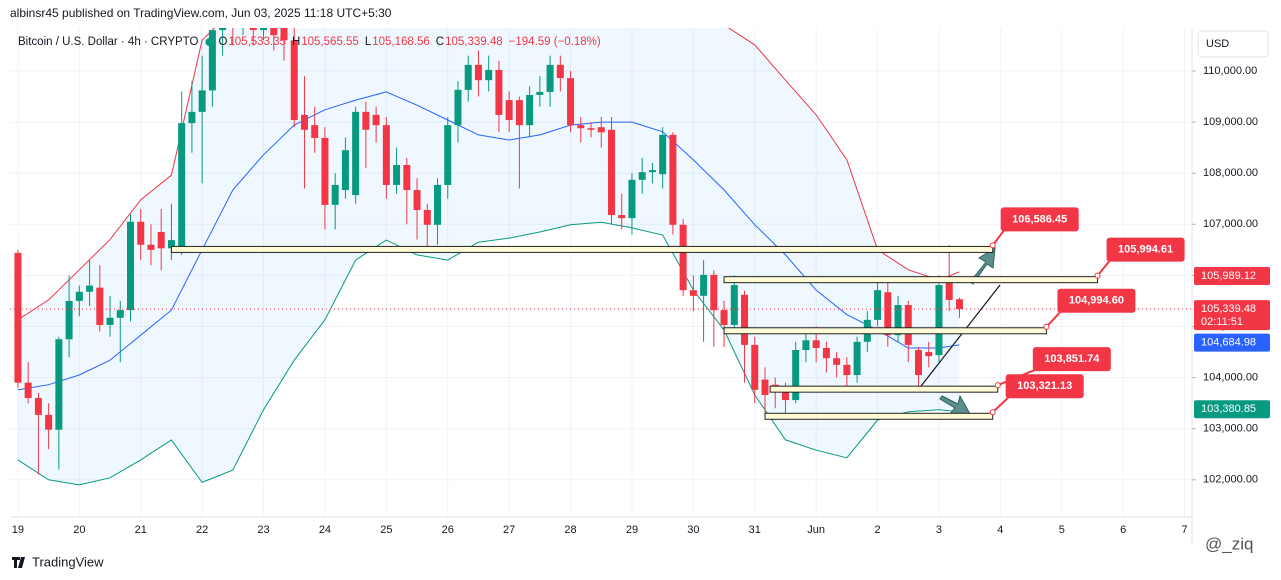 Image resolution: width=1281 pixels, height=580 pixels. I want to click on x-tick-label: 31, so click(755, 530).